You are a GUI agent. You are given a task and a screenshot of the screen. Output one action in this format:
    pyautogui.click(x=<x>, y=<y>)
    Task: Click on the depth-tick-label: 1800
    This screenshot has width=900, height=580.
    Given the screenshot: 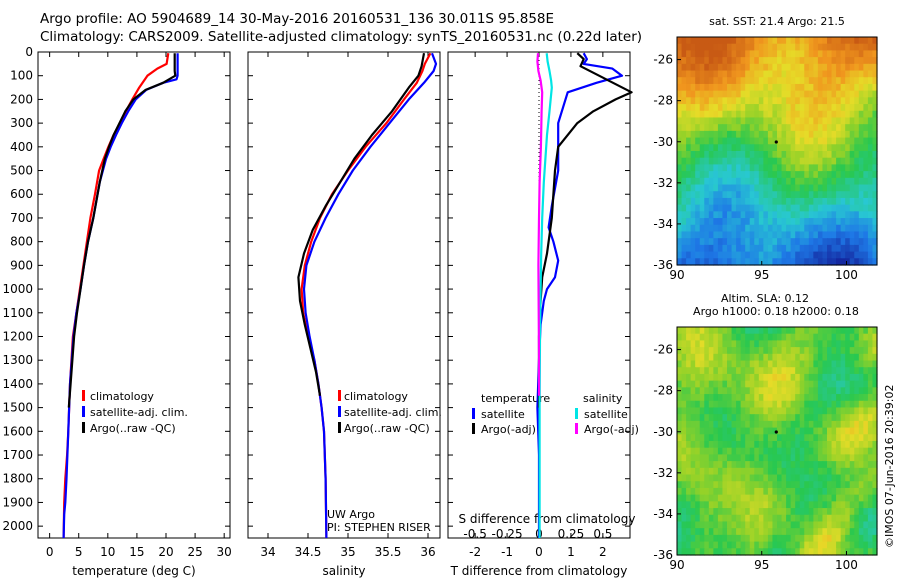 What is the action you would take?
    pyautogui.click(x=17, y=479)
    